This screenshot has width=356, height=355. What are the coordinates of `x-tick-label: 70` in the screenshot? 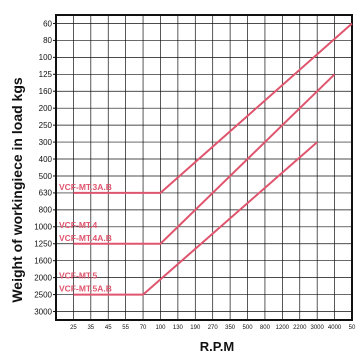 It's located at (143, 328).